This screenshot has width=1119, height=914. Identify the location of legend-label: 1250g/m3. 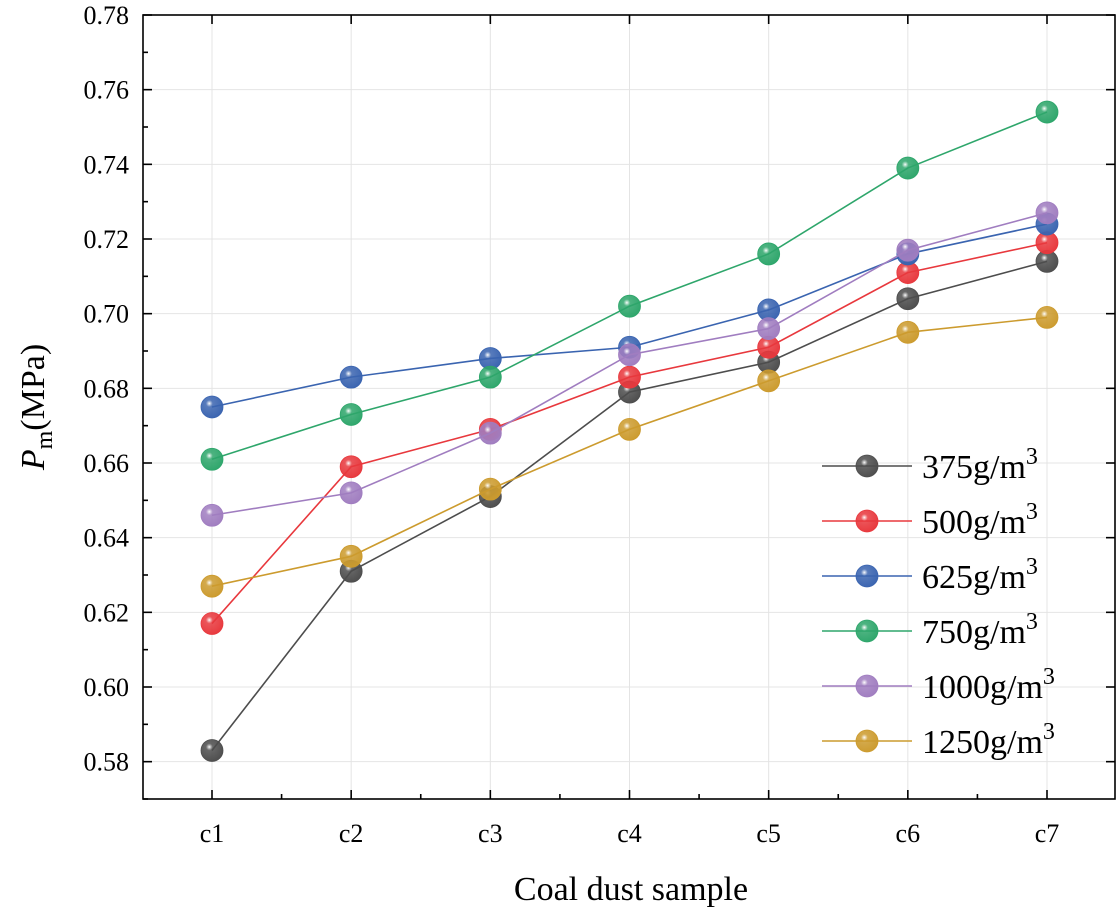
(988, 740).